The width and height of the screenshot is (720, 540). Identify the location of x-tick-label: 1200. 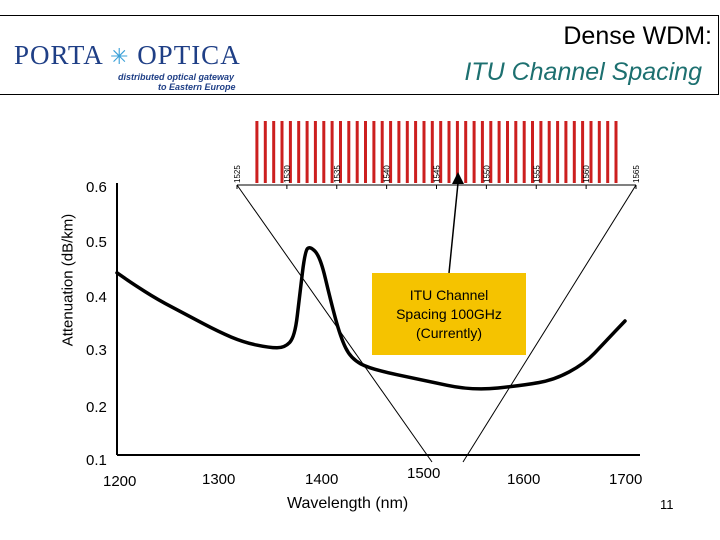
(119, 481).